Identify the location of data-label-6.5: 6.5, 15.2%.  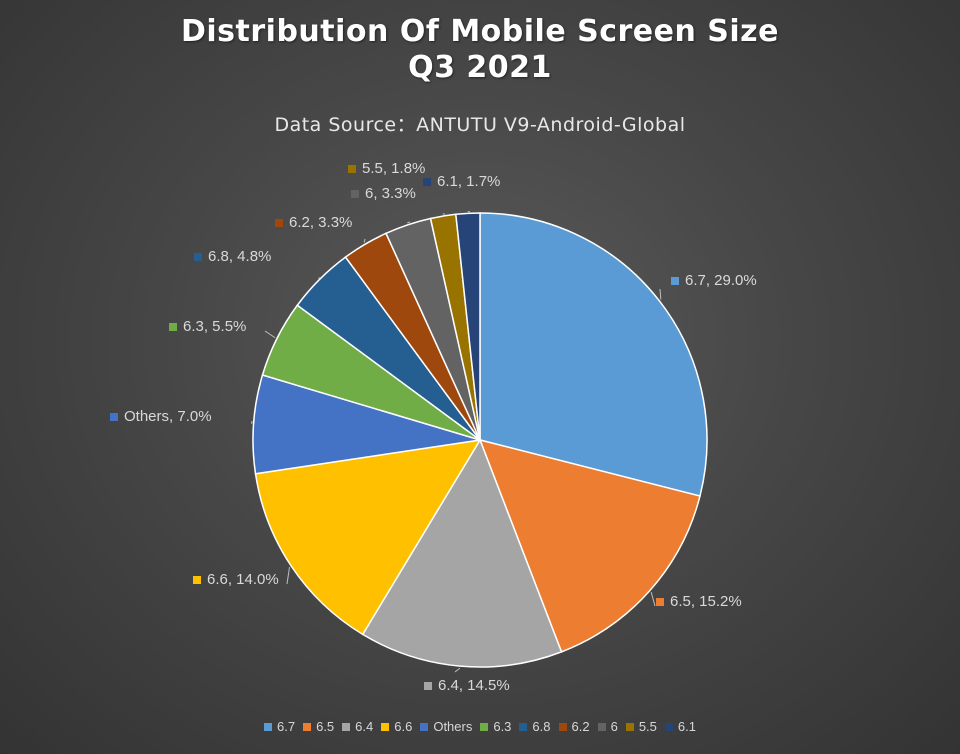
(706, 601).